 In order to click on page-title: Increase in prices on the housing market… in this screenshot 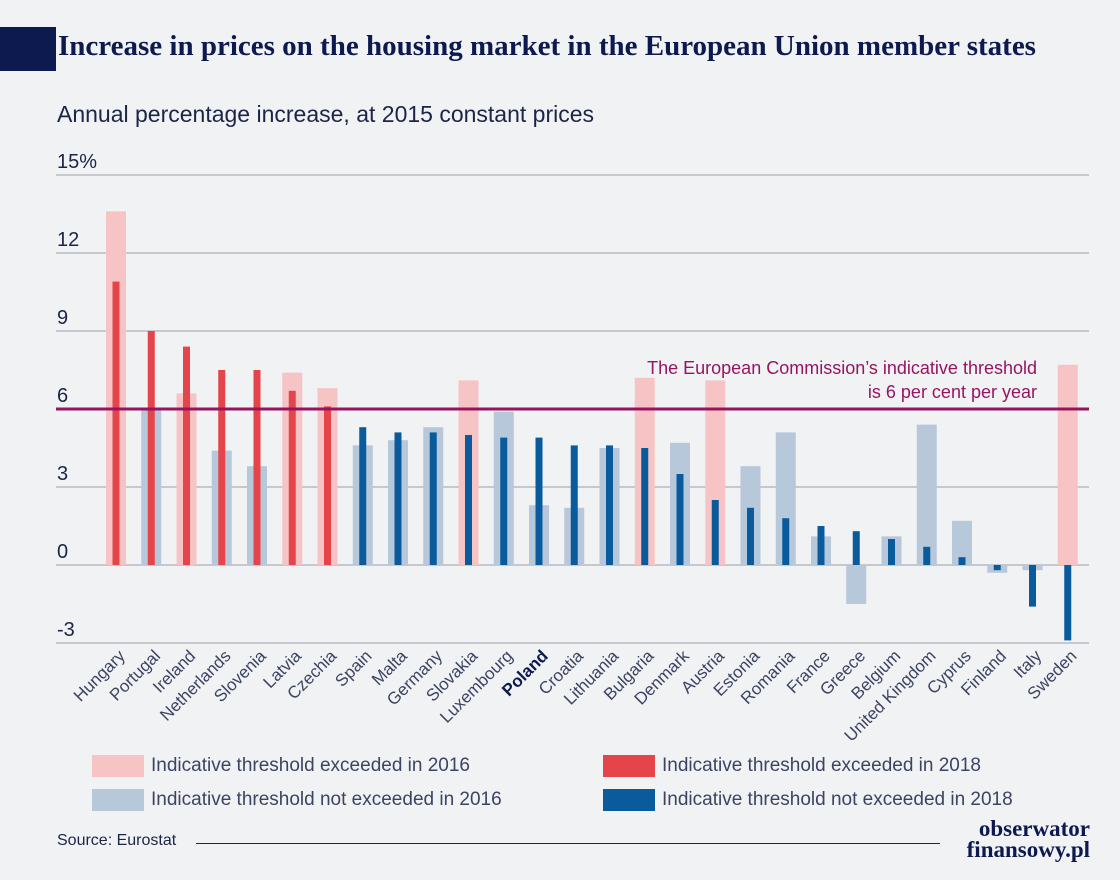, I will do `click(547, 46)`.